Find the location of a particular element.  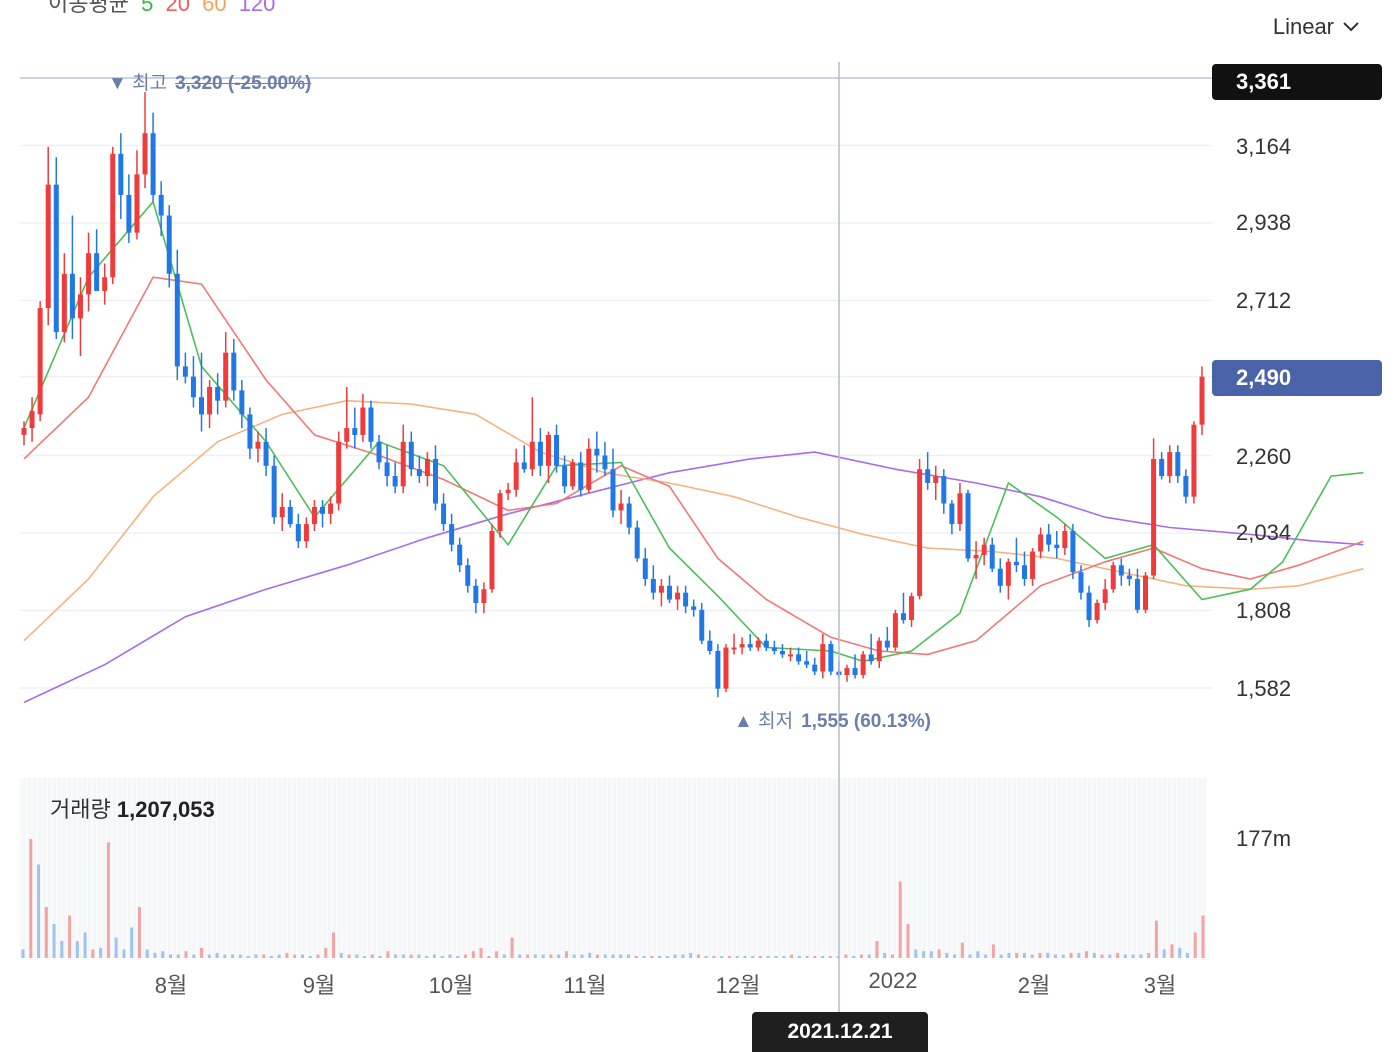

high-price-tag: 3,361 is located at coordinates (1297, 82).